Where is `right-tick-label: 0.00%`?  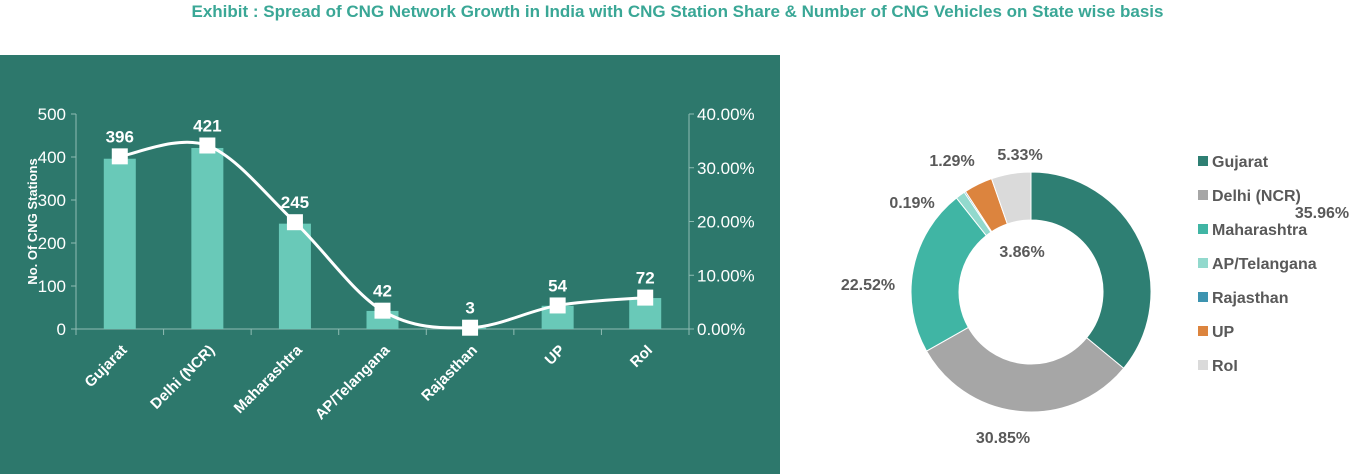 right-tick-label: 0.00% is located at coordinates (721, 329).